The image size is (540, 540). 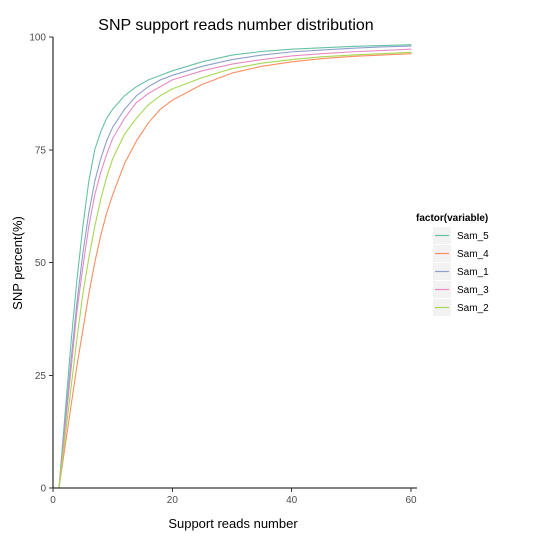 I want to click on y-tick-label: 0, so click(x=43, y=489).